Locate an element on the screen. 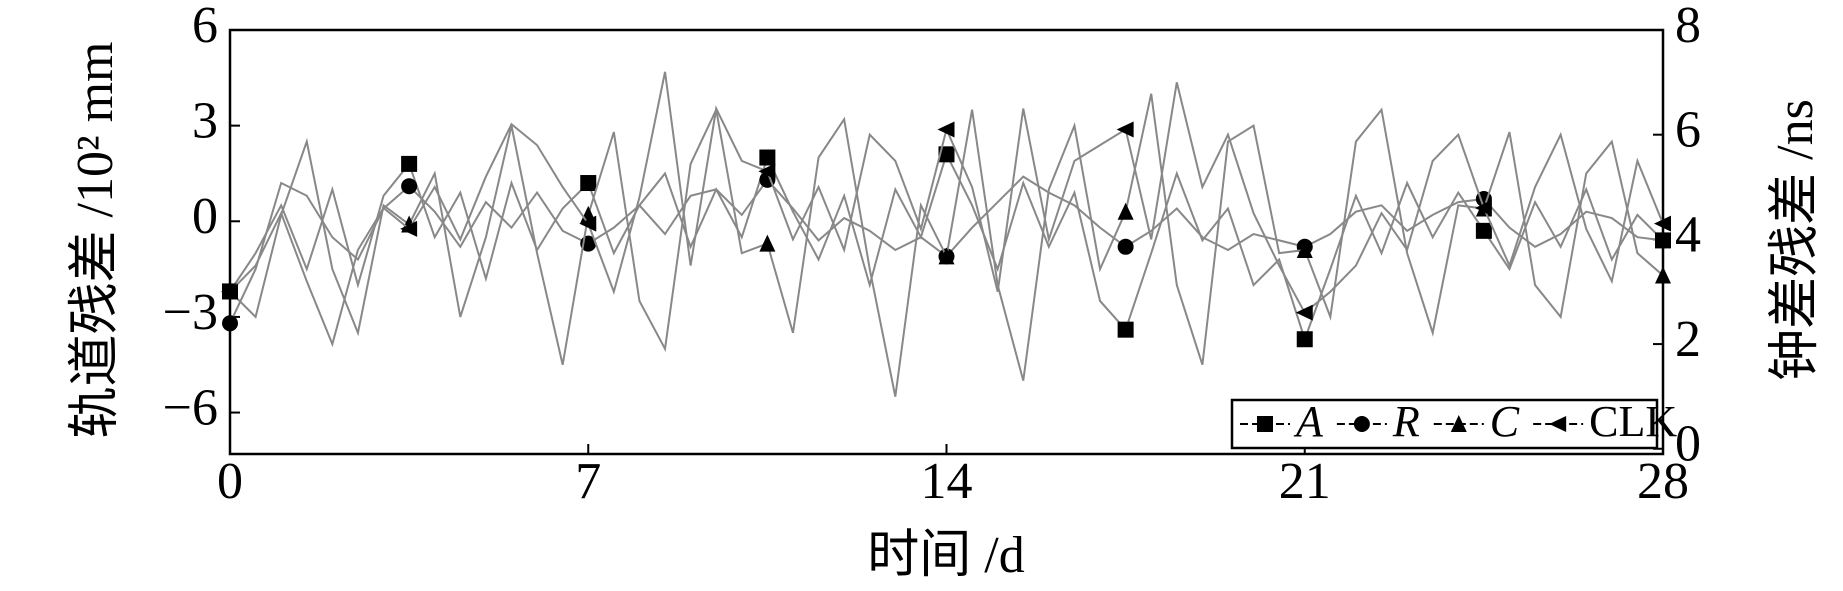 The image size is (1843, 591). y-axis-label: 轨道残差 /10² mm is located at coordinates (95, 240).